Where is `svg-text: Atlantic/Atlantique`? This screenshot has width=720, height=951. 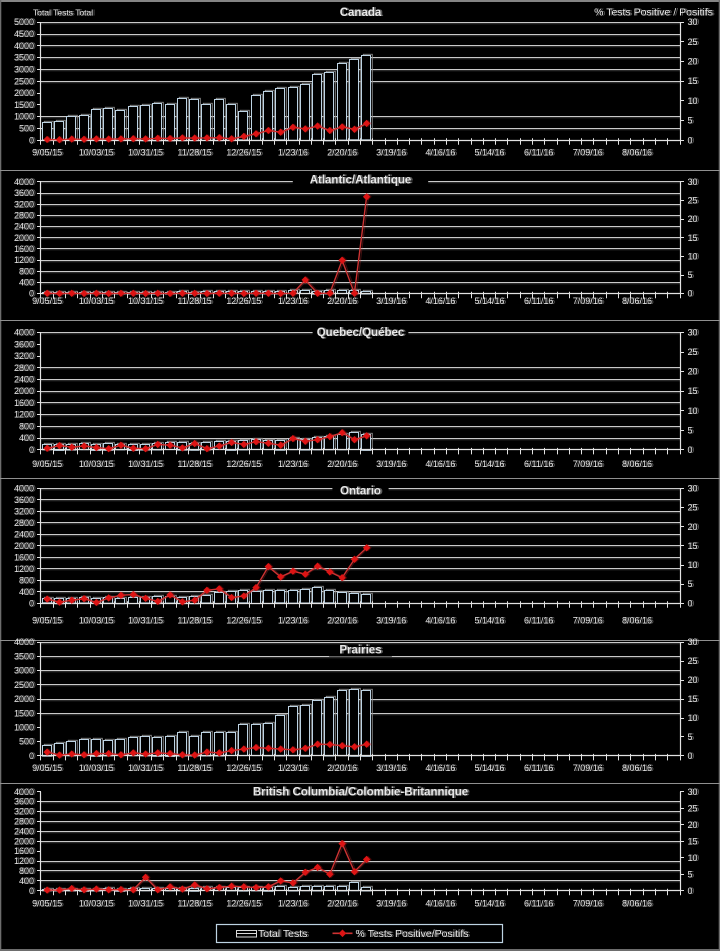 svg-text: Atlantic/Atlantique is located at coordinates (361, 181).